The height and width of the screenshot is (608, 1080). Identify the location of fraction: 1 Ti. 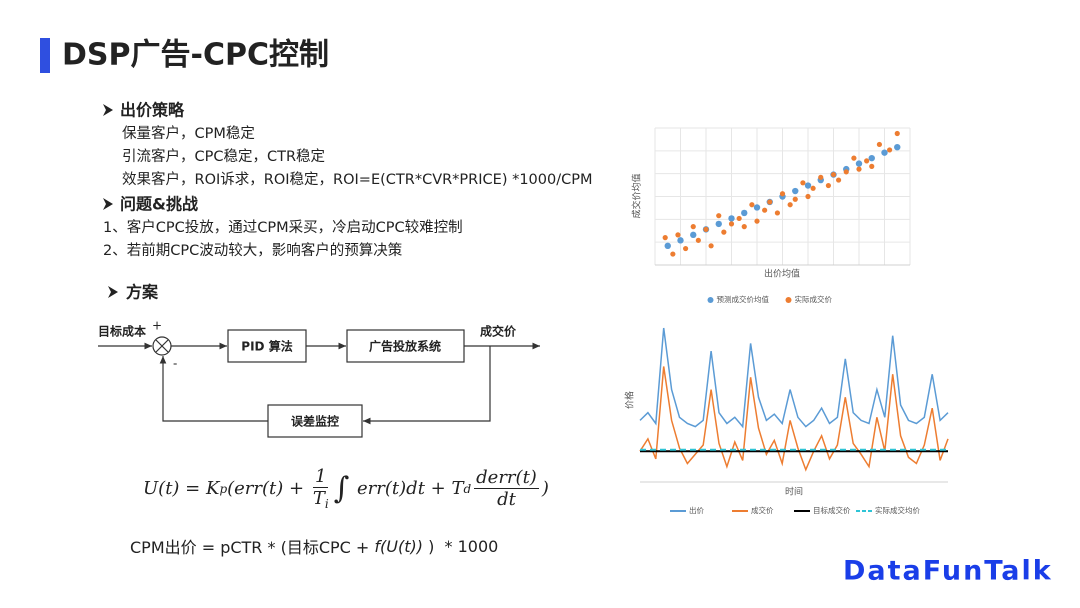
(321, 488).